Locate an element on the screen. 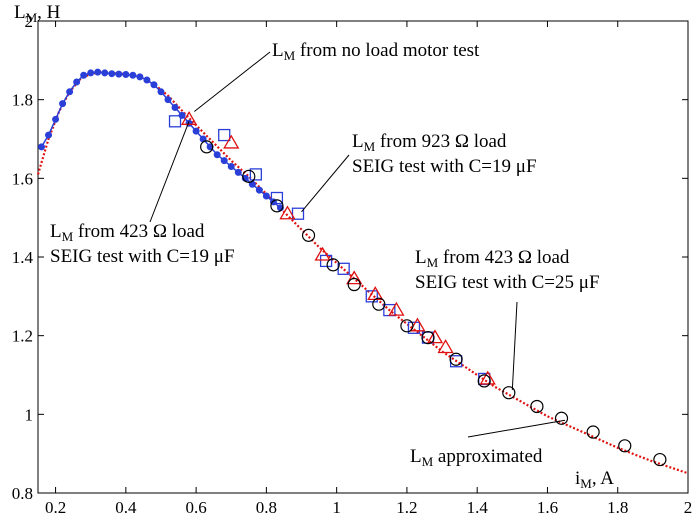 Image resolution: width=698 pixels, height=518 pixels. annotation-423-c19: LM from 423 Ω load is located at coordinates (127, 232).